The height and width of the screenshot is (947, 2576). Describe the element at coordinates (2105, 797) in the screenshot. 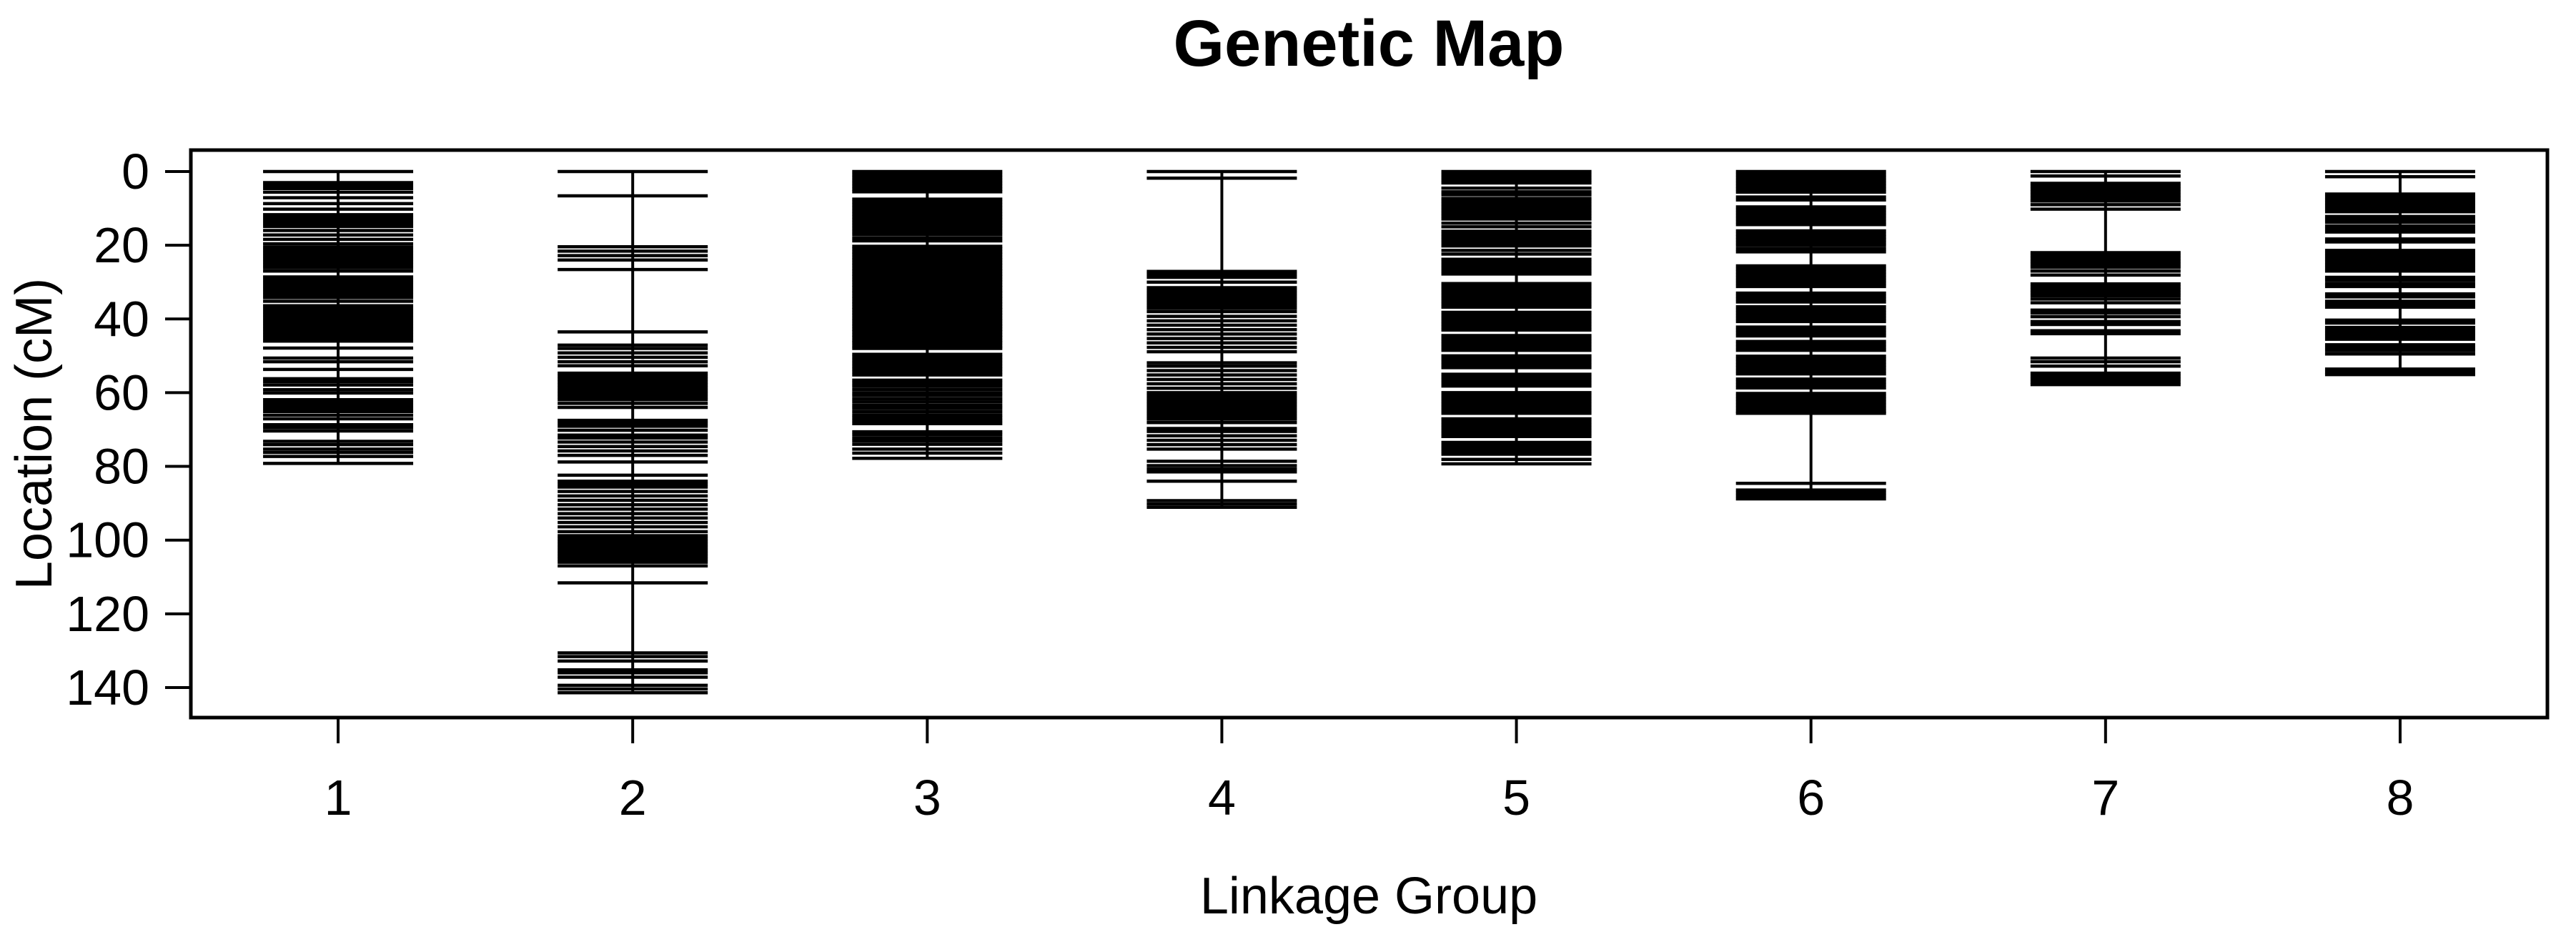

I see `x-tick-label: 7` at that location.